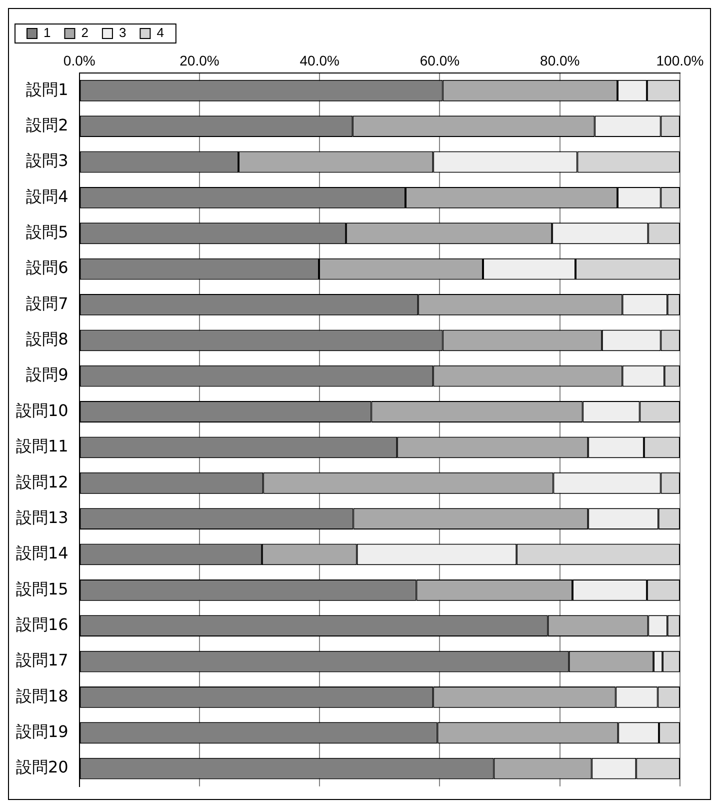 The height and width of the screenshot is (808, 719). What do you see at coordinates (47, 124) in the screenshot?
I see `y-tick-label: 設問2` at bounding box center [47, 124].